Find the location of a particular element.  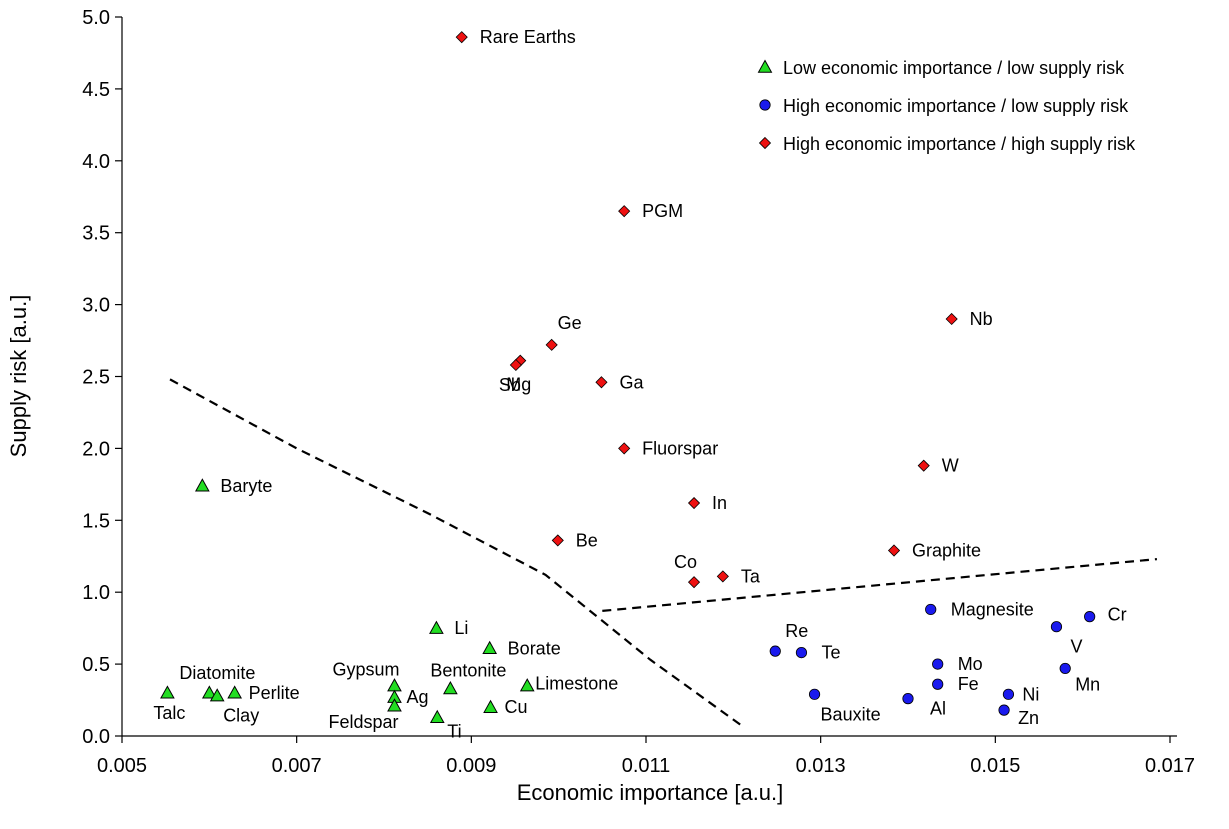

data-point-label: Ti is located at coordinates (454, 731).